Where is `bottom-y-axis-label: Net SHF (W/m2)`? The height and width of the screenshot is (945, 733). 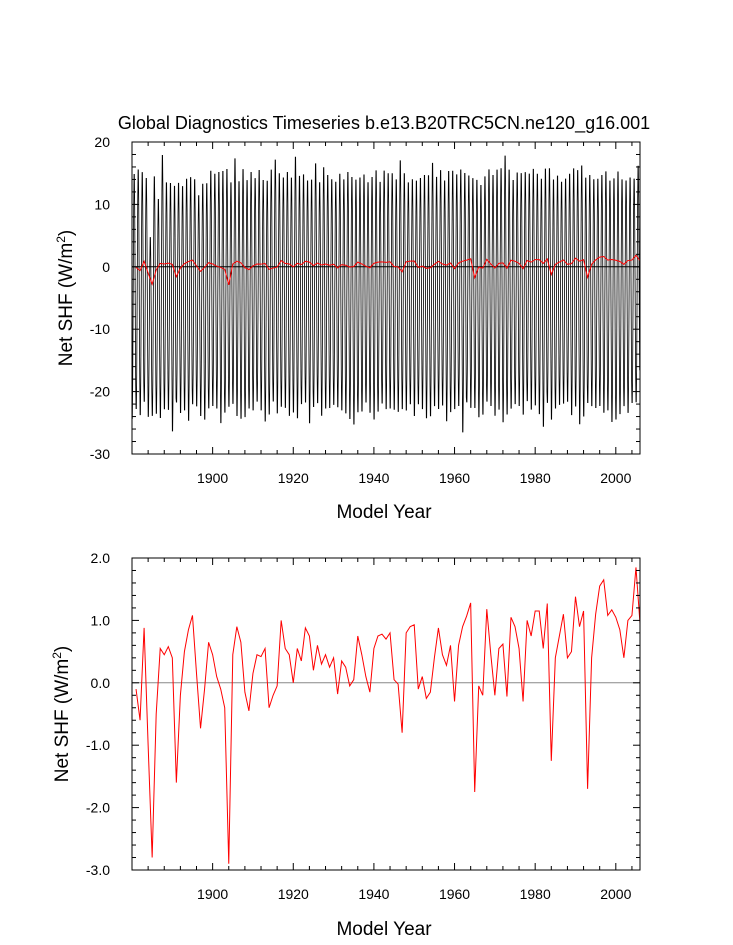
bottom-y-axis-label: Net SHF (W/m2) is located at coordinates (61, 714).